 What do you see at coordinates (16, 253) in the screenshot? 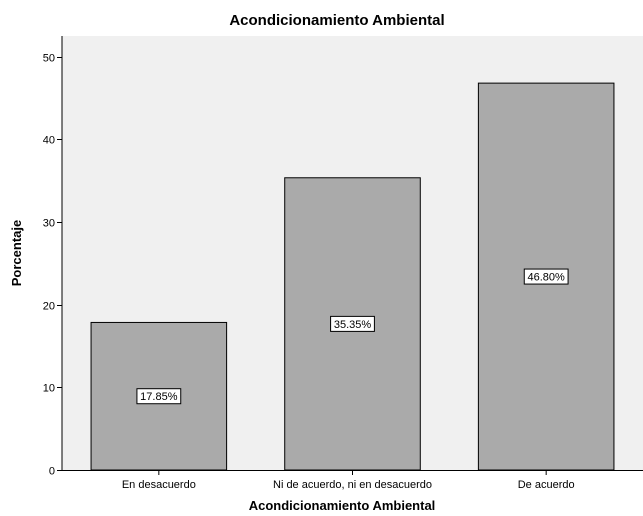
I see `y-axis-title: Porcentaje` at bounding box center [16, 253].